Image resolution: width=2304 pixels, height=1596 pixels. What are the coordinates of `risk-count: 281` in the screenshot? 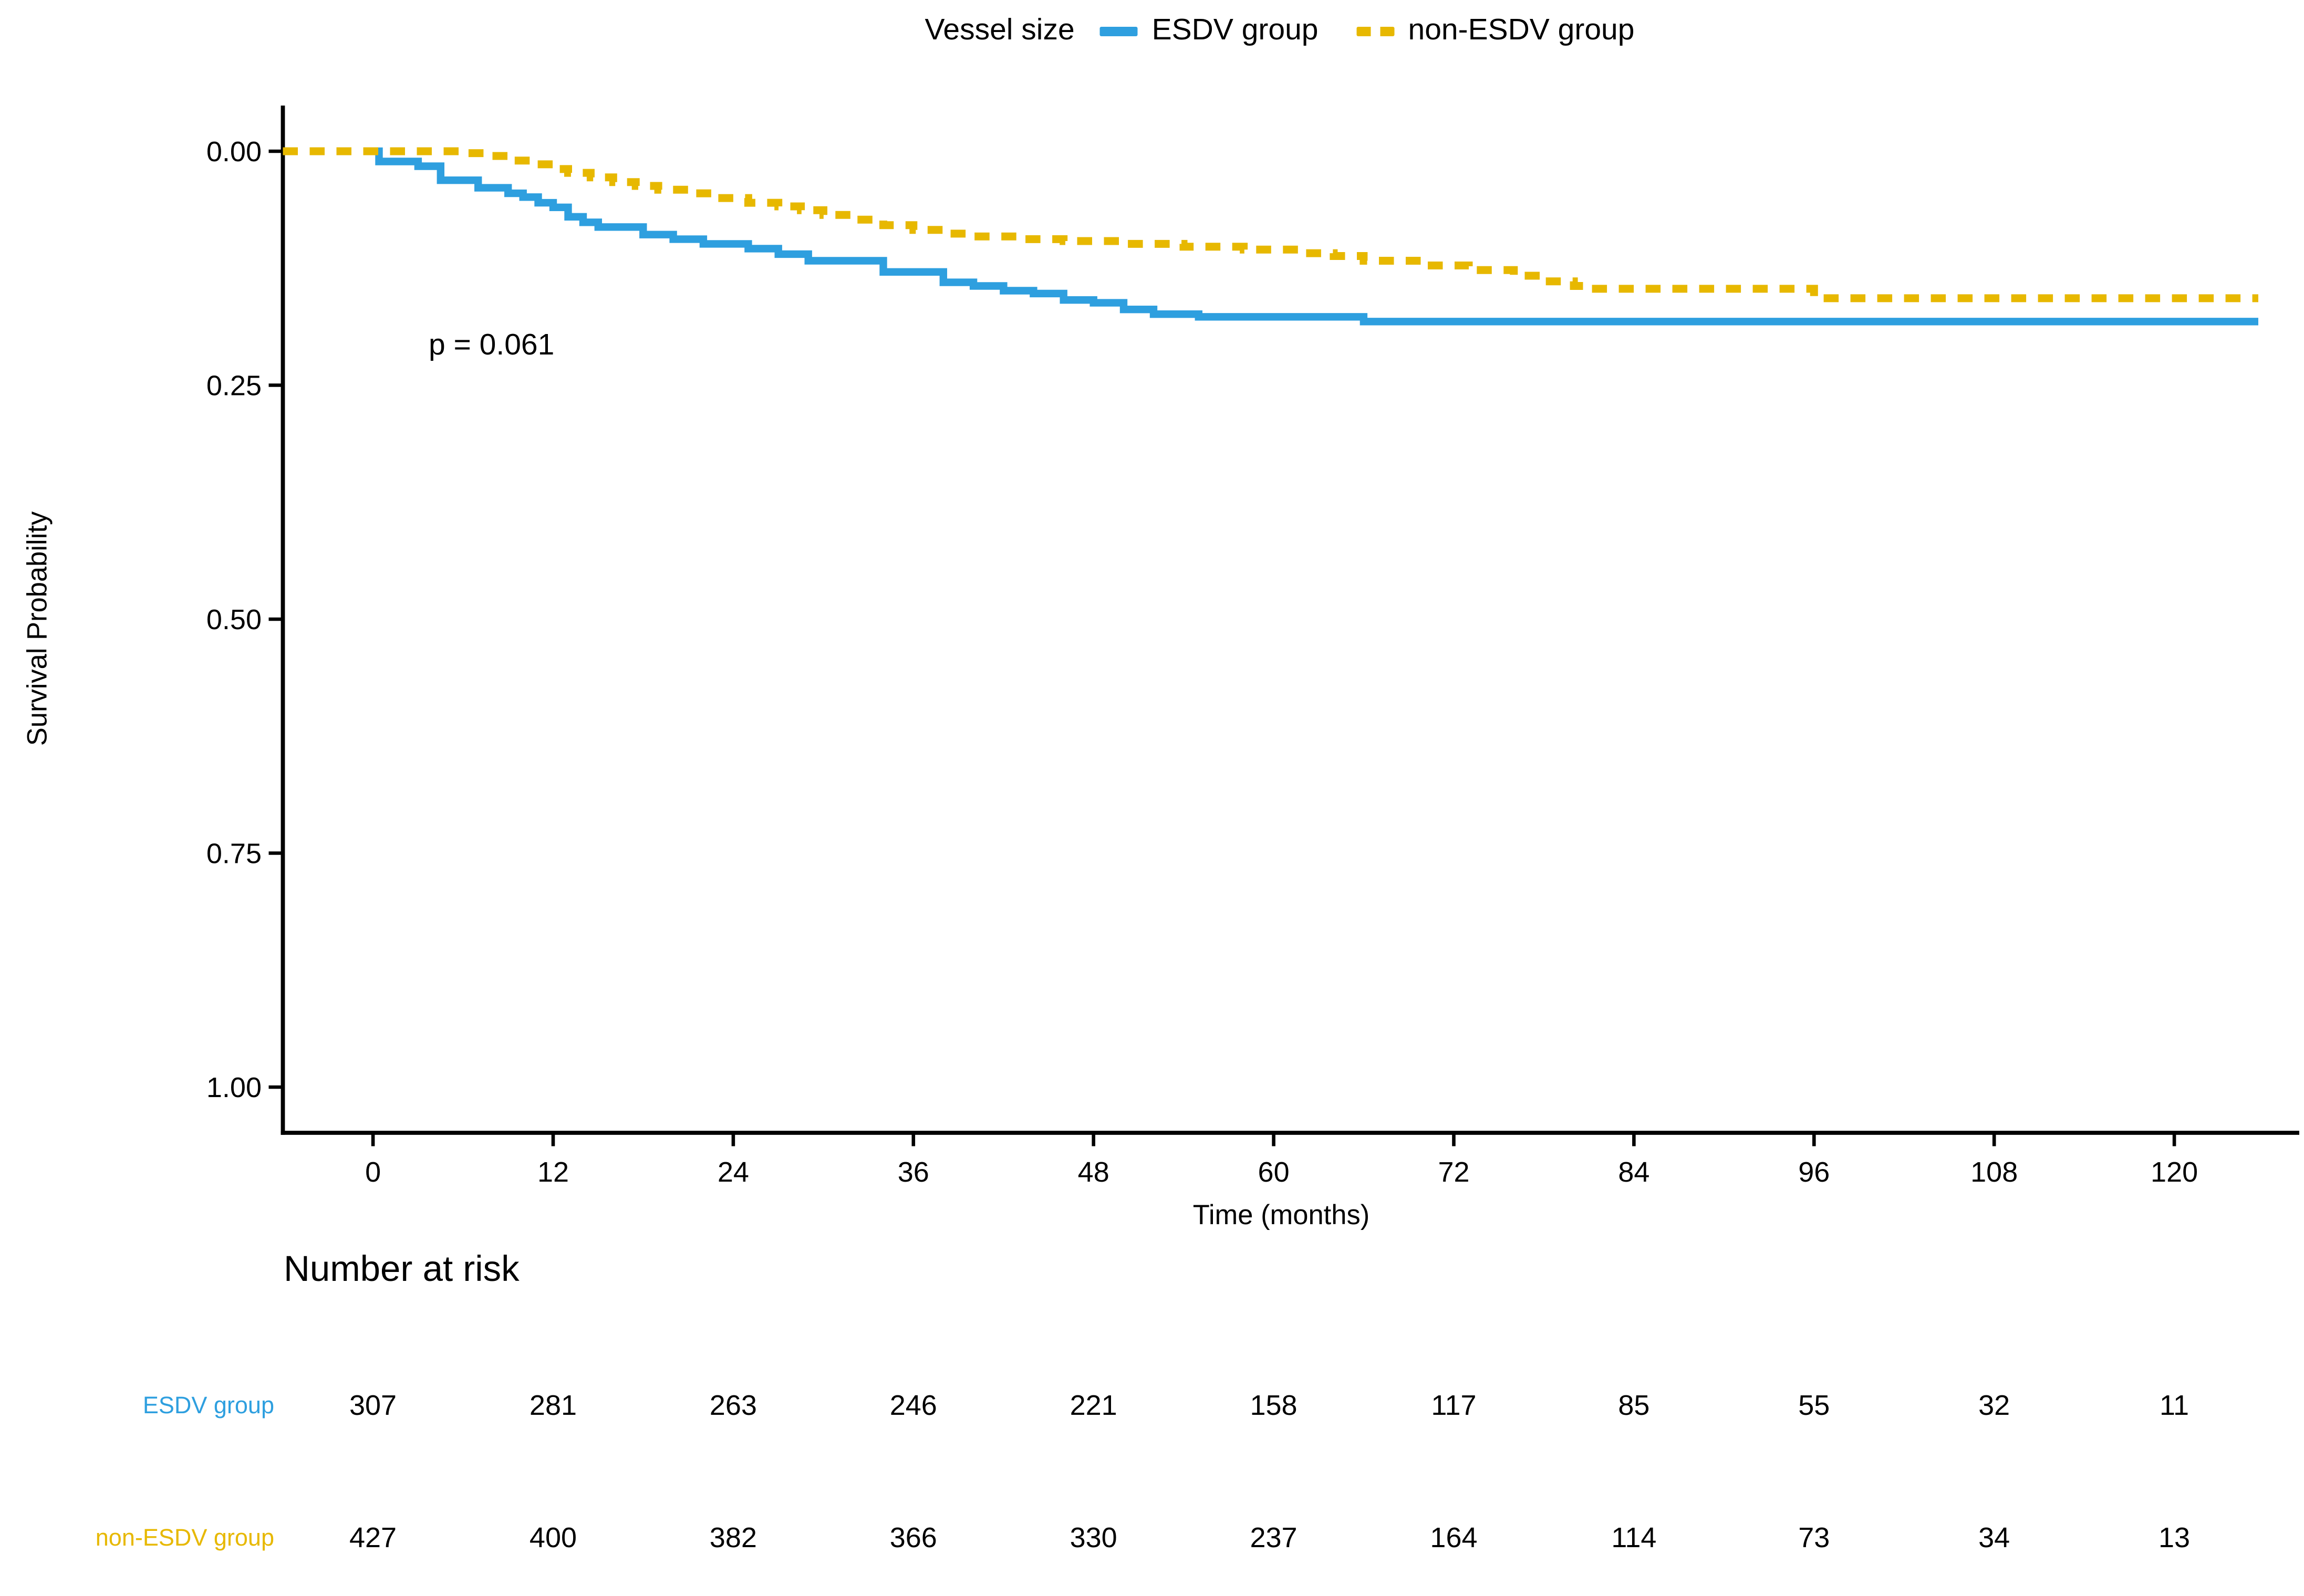 It's located at (553, 1405).